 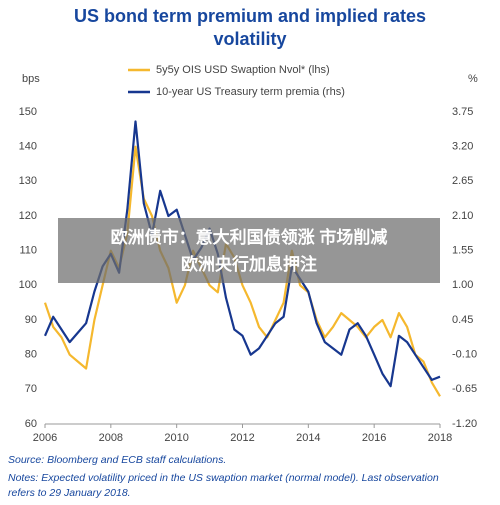 I want to click on y-axis-label: bps, so click(x=31, y=79).